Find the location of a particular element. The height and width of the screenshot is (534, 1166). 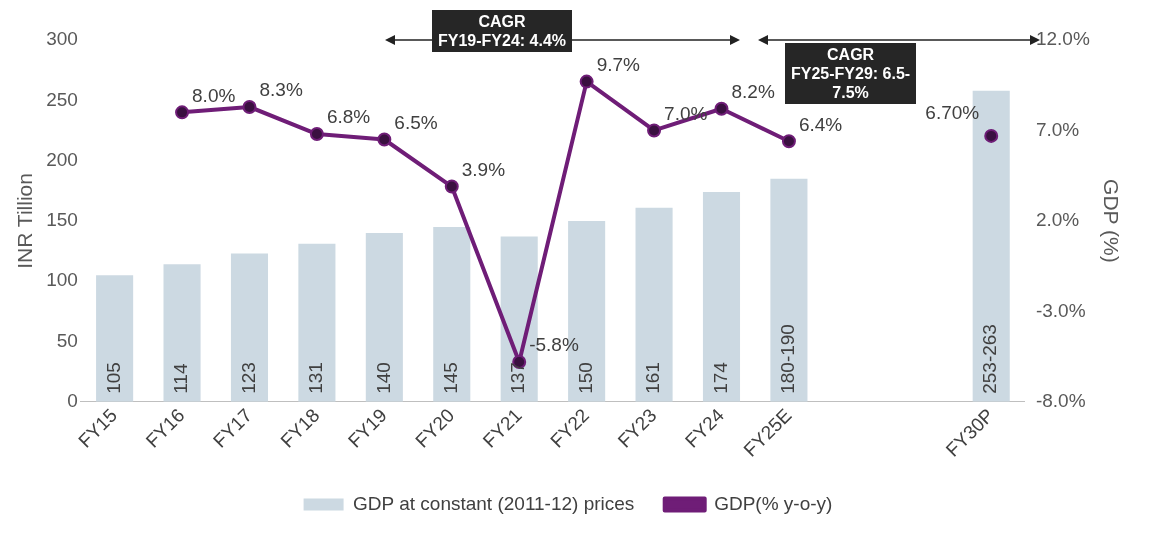

data-label: 150 is located at coordinates (585, 378).